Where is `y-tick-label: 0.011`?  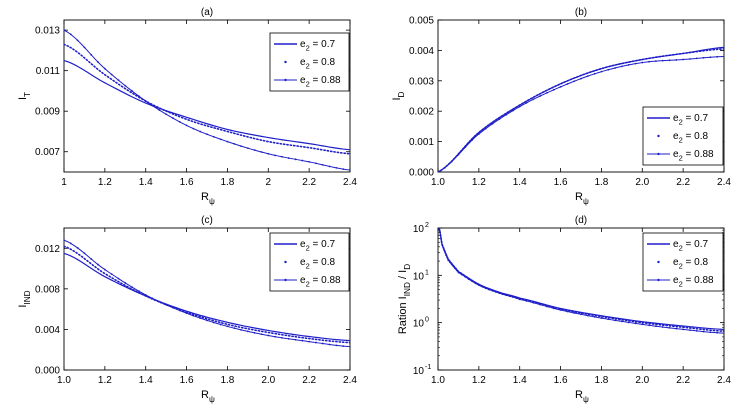 y-tick-label: 0.011 is located at coordinates (48, 71).